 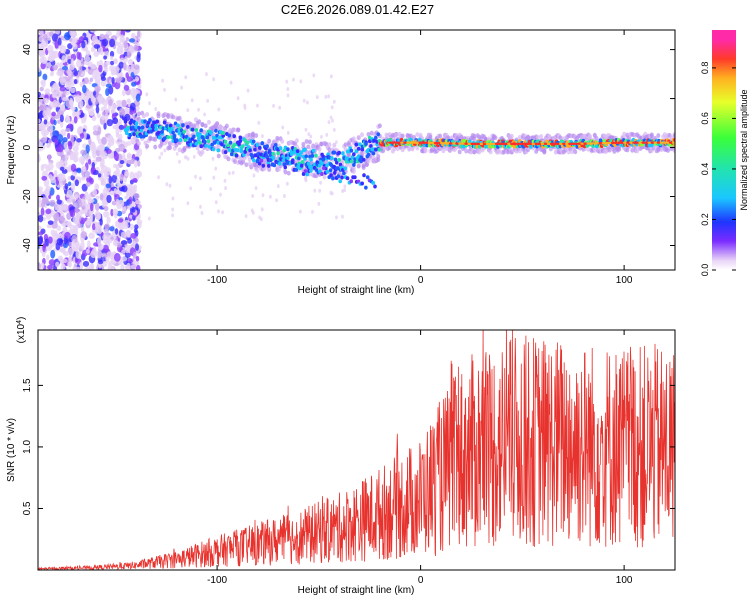 What do you see at coordinates (27, 385) in the screenshot?
I see `snr-y-tick-label: 1.5` at bounding box center [27, 385].